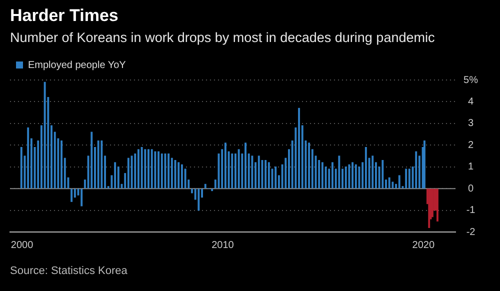 This screenshot has height=291, width=500. What do you see at coordinates (222, 37) in the screenshot?
I see `chart-subtitle: Number of Koreans in work drops by most in decades during pandemic` at bounding box center [222, 37].